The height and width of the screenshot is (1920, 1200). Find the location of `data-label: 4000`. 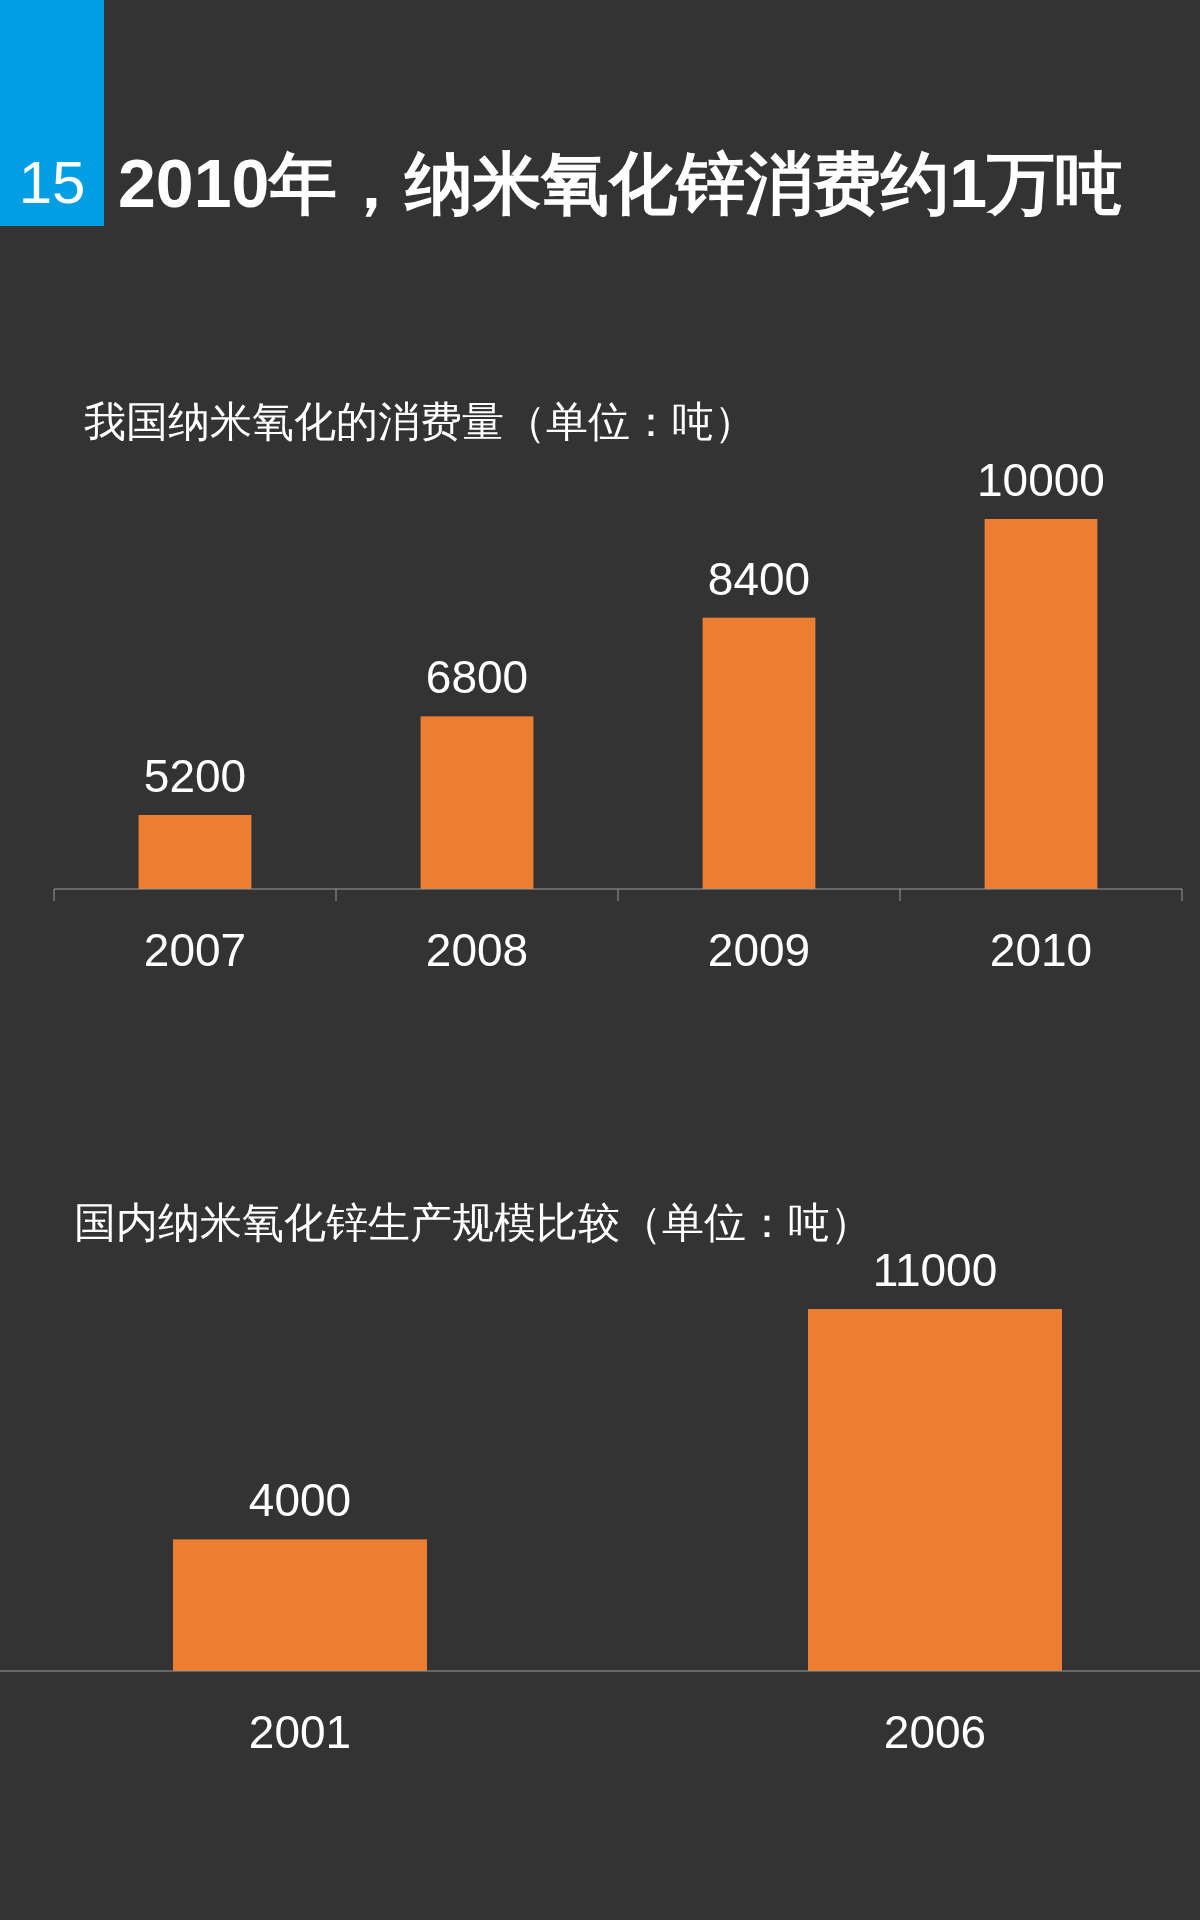

data-label: 4000 is located at coordinates (300, 1500).